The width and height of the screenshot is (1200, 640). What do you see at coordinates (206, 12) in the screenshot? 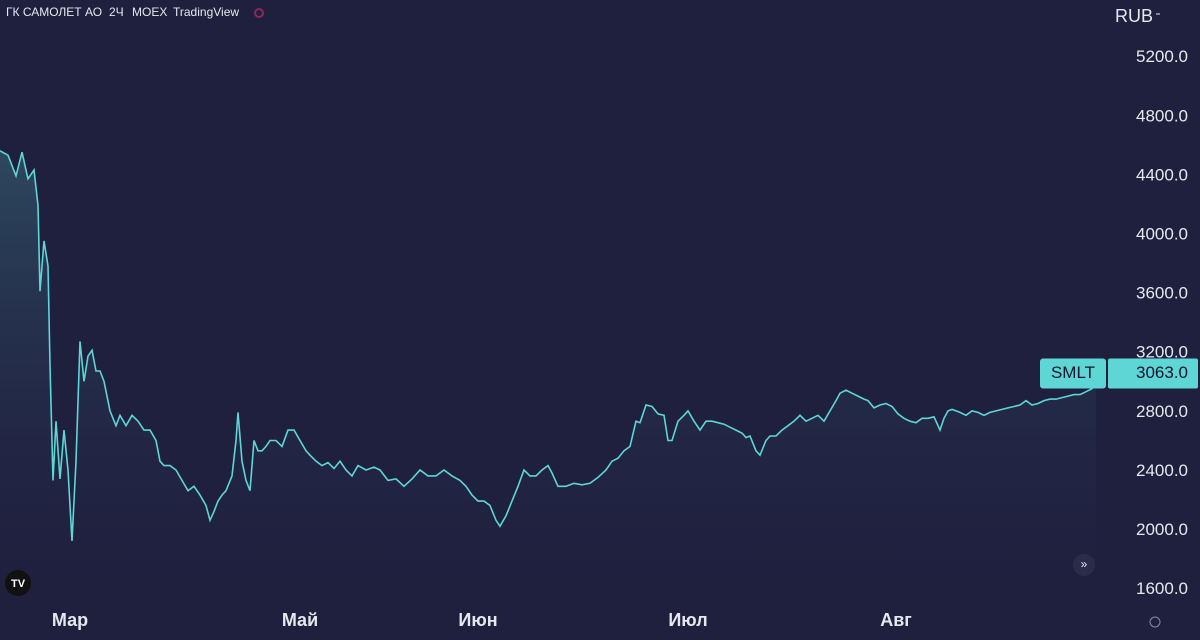
I see `source: TradingView` at bounding box center [206, 12].